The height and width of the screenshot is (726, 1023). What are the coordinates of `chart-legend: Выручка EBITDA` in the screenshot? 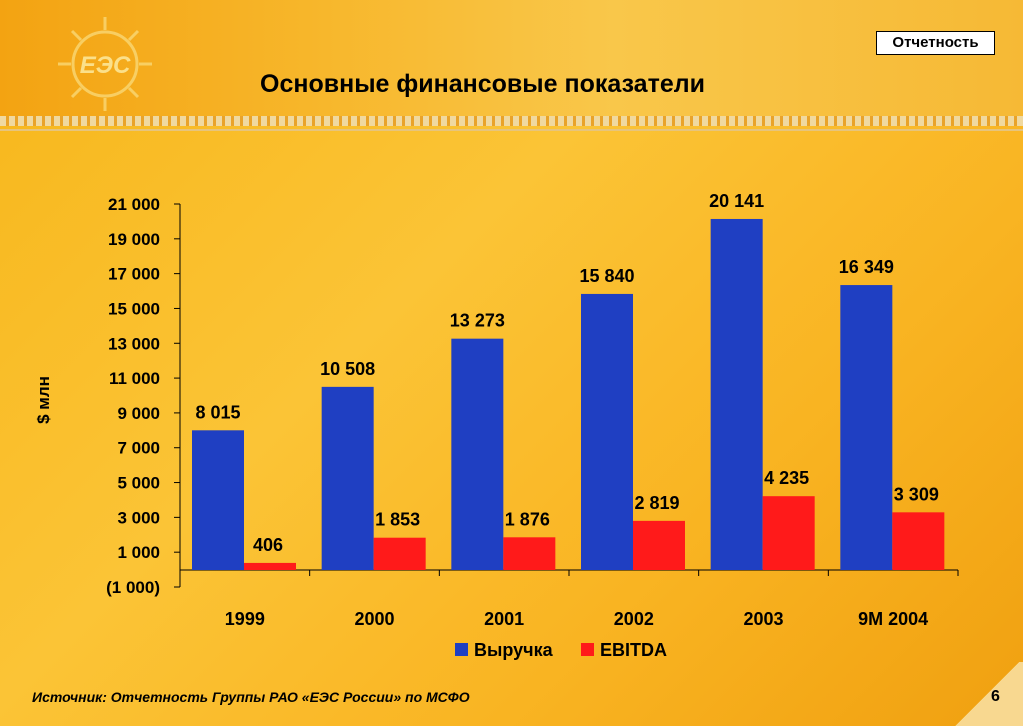 It's located at (561, 650).